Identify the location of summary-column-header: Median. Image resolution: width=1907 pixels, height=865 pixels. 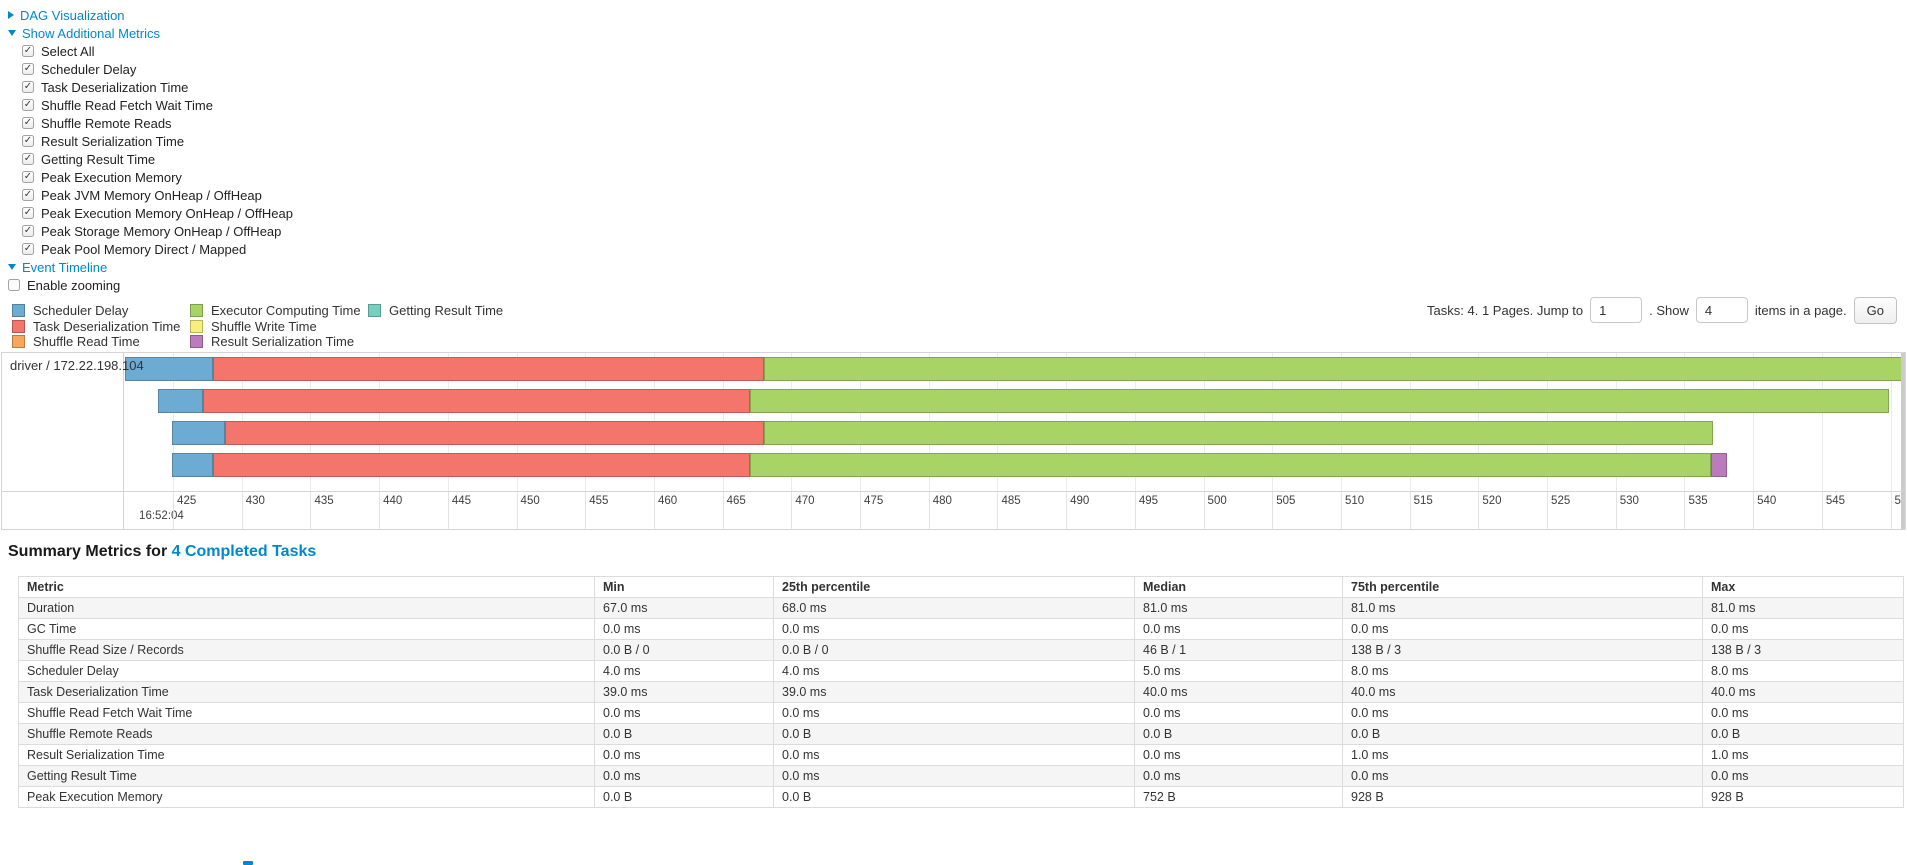
(1238, 587).